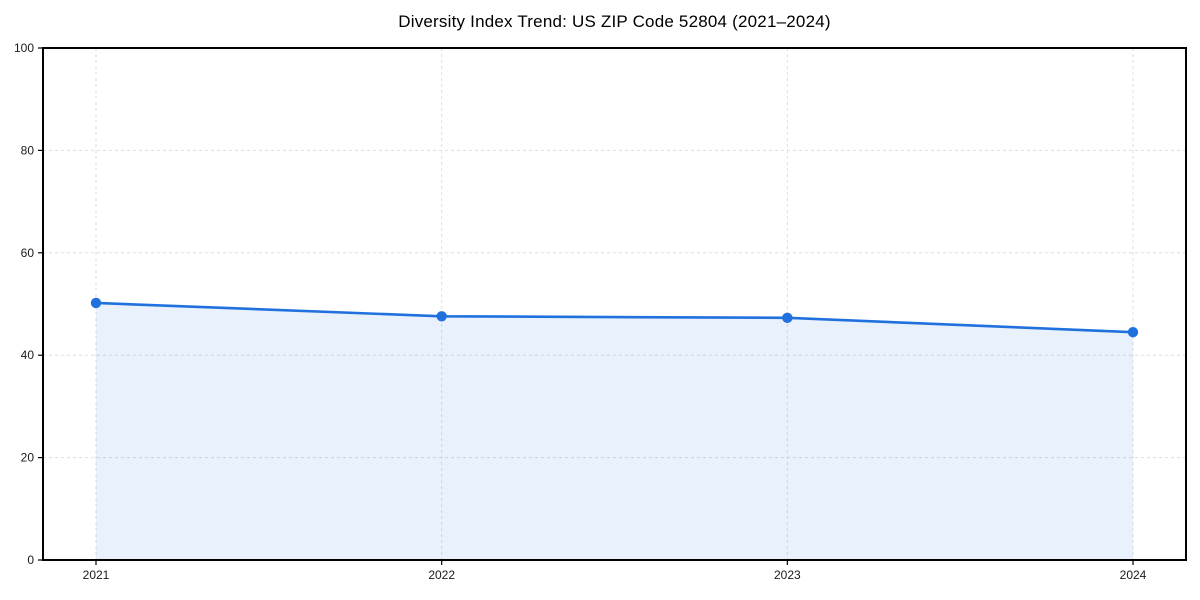 The width and height of the screenshot is (1200, 600). Describe the element at coordinates (96, 575) in the screenshot. I see `x-tick-label: 2021` at that location.